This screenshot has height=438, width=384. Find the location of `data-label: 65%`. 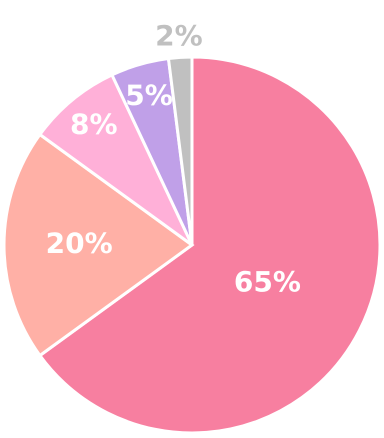

data-label: 65% is located at coordinates (267, 281).